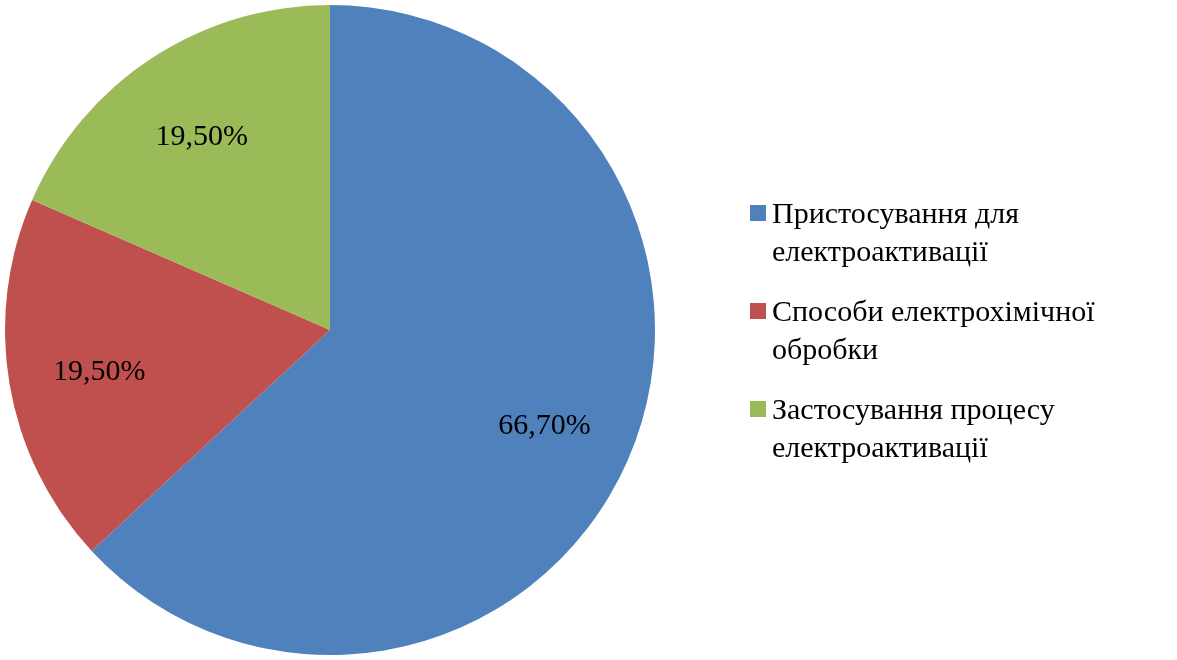 Image resolution: width=1177 pixels, height=660 pixels. I want to click on data-label: 66,70%, so click(544, 424).